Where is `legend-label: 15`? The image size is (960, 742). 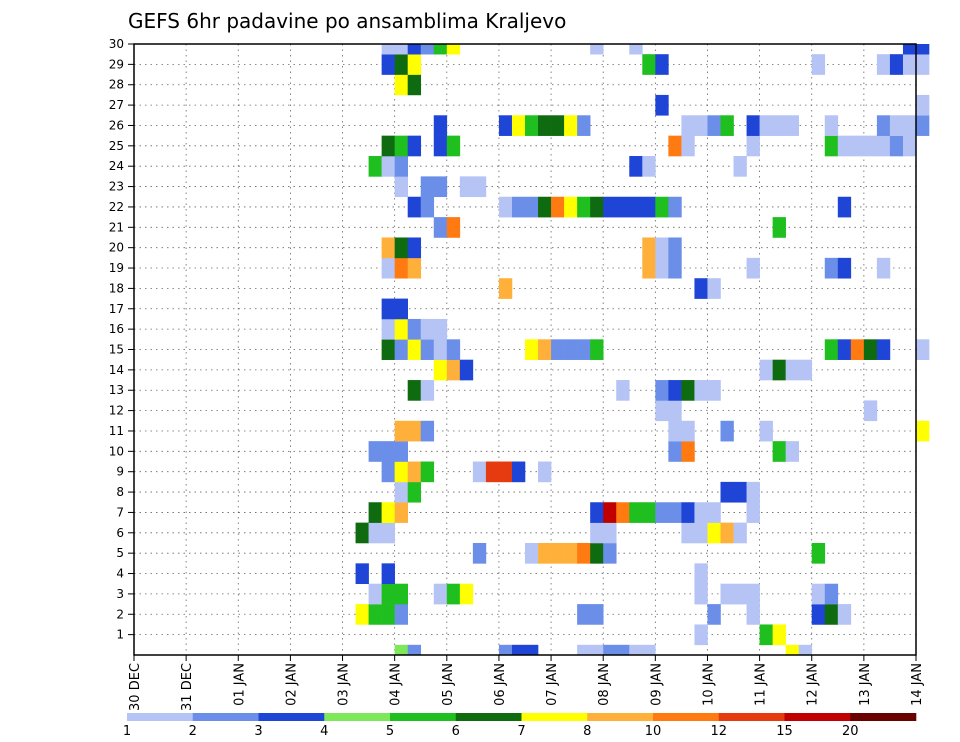
legend-label: 15 is located at coordinates (784, 731).